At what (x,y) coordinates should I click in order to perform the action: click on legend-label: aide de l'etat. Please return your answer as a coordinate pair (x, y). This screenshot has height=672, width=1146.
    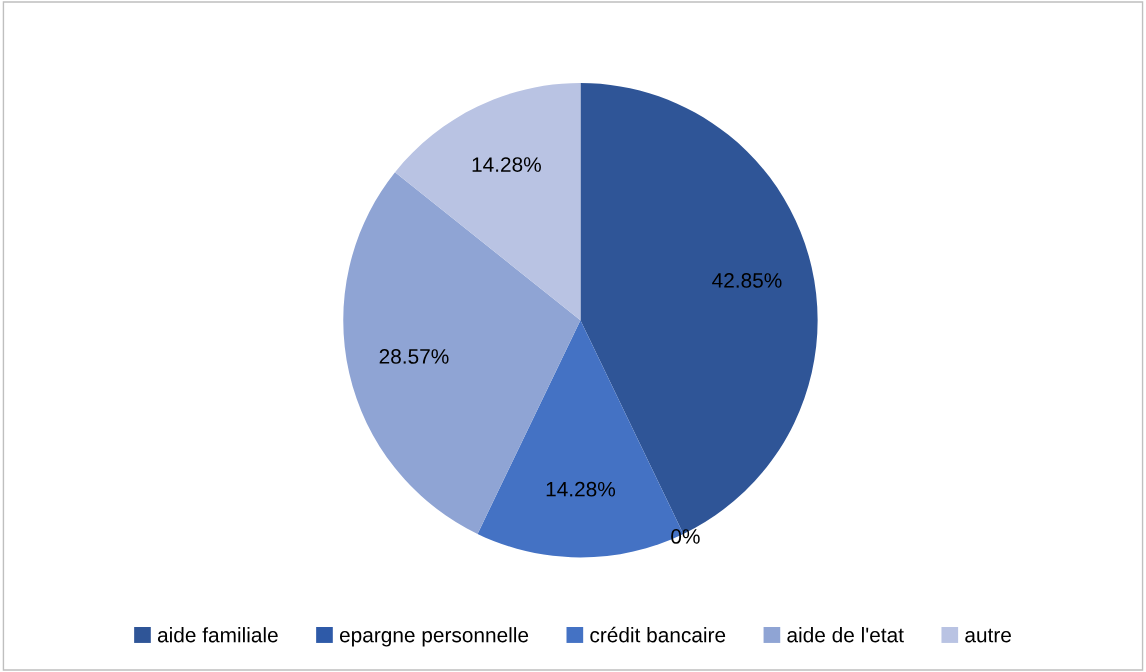
    Looking at the image, I should click on (845, 635).